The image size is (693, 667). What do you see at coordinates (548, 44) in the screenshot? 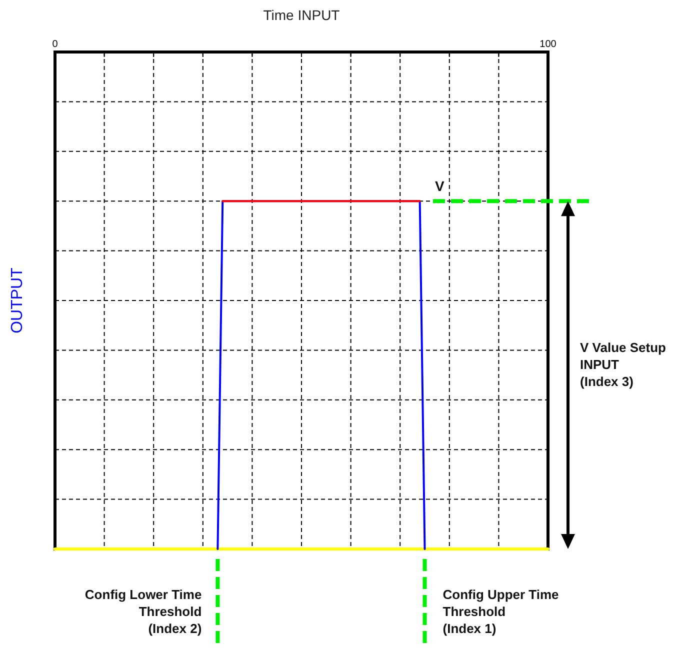
I see `x-tick-label: 100` at bounding box center [548, 44].